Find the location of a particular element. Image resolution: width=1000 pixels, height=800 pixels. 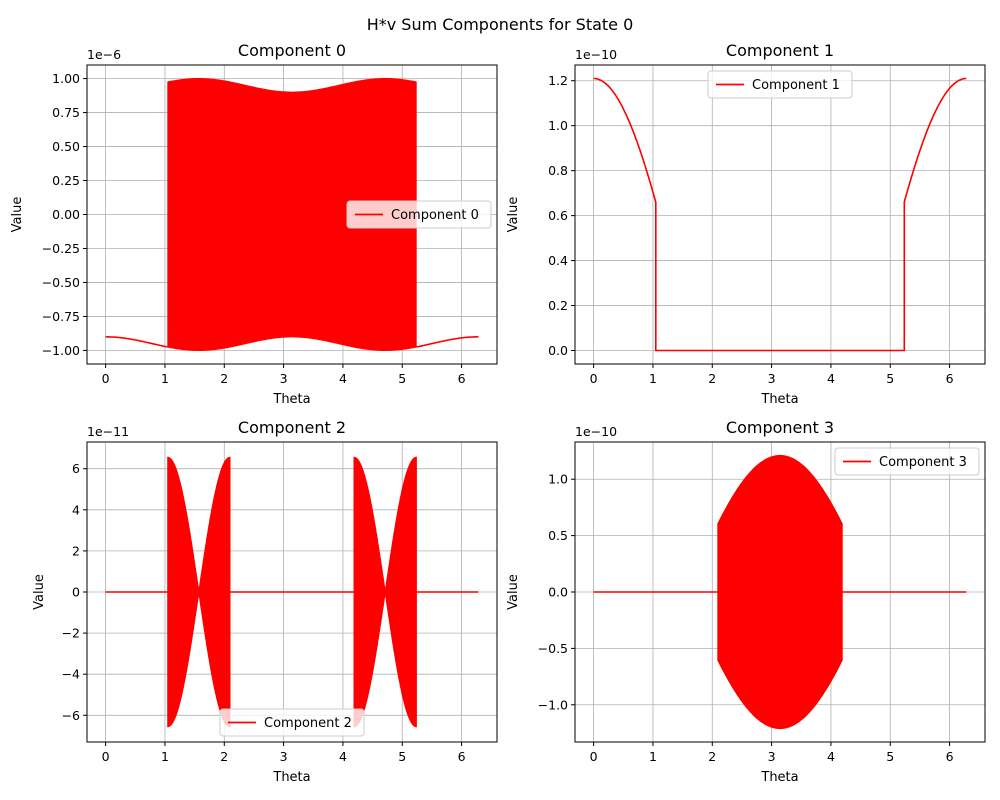

y-tick-label: −0.50 is located at coordinates (61, 282).